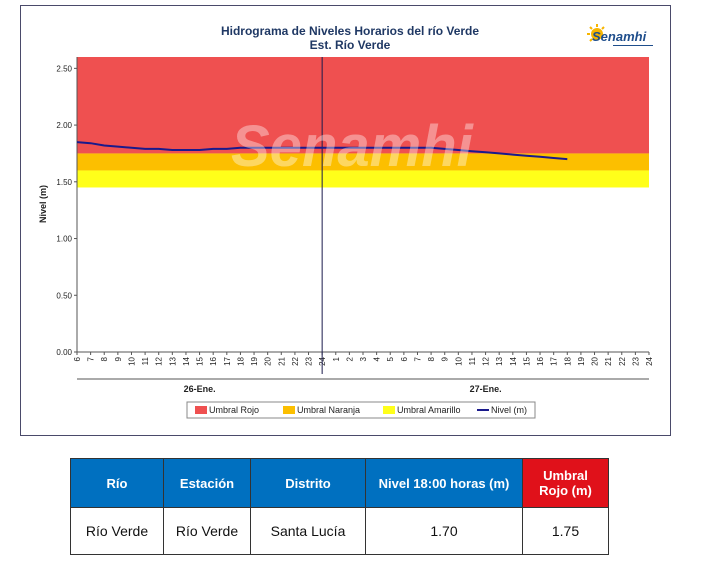  Describe the element at coordinates (336, 358) in the screenshot. I see `x-tick-label: 1` at that location.